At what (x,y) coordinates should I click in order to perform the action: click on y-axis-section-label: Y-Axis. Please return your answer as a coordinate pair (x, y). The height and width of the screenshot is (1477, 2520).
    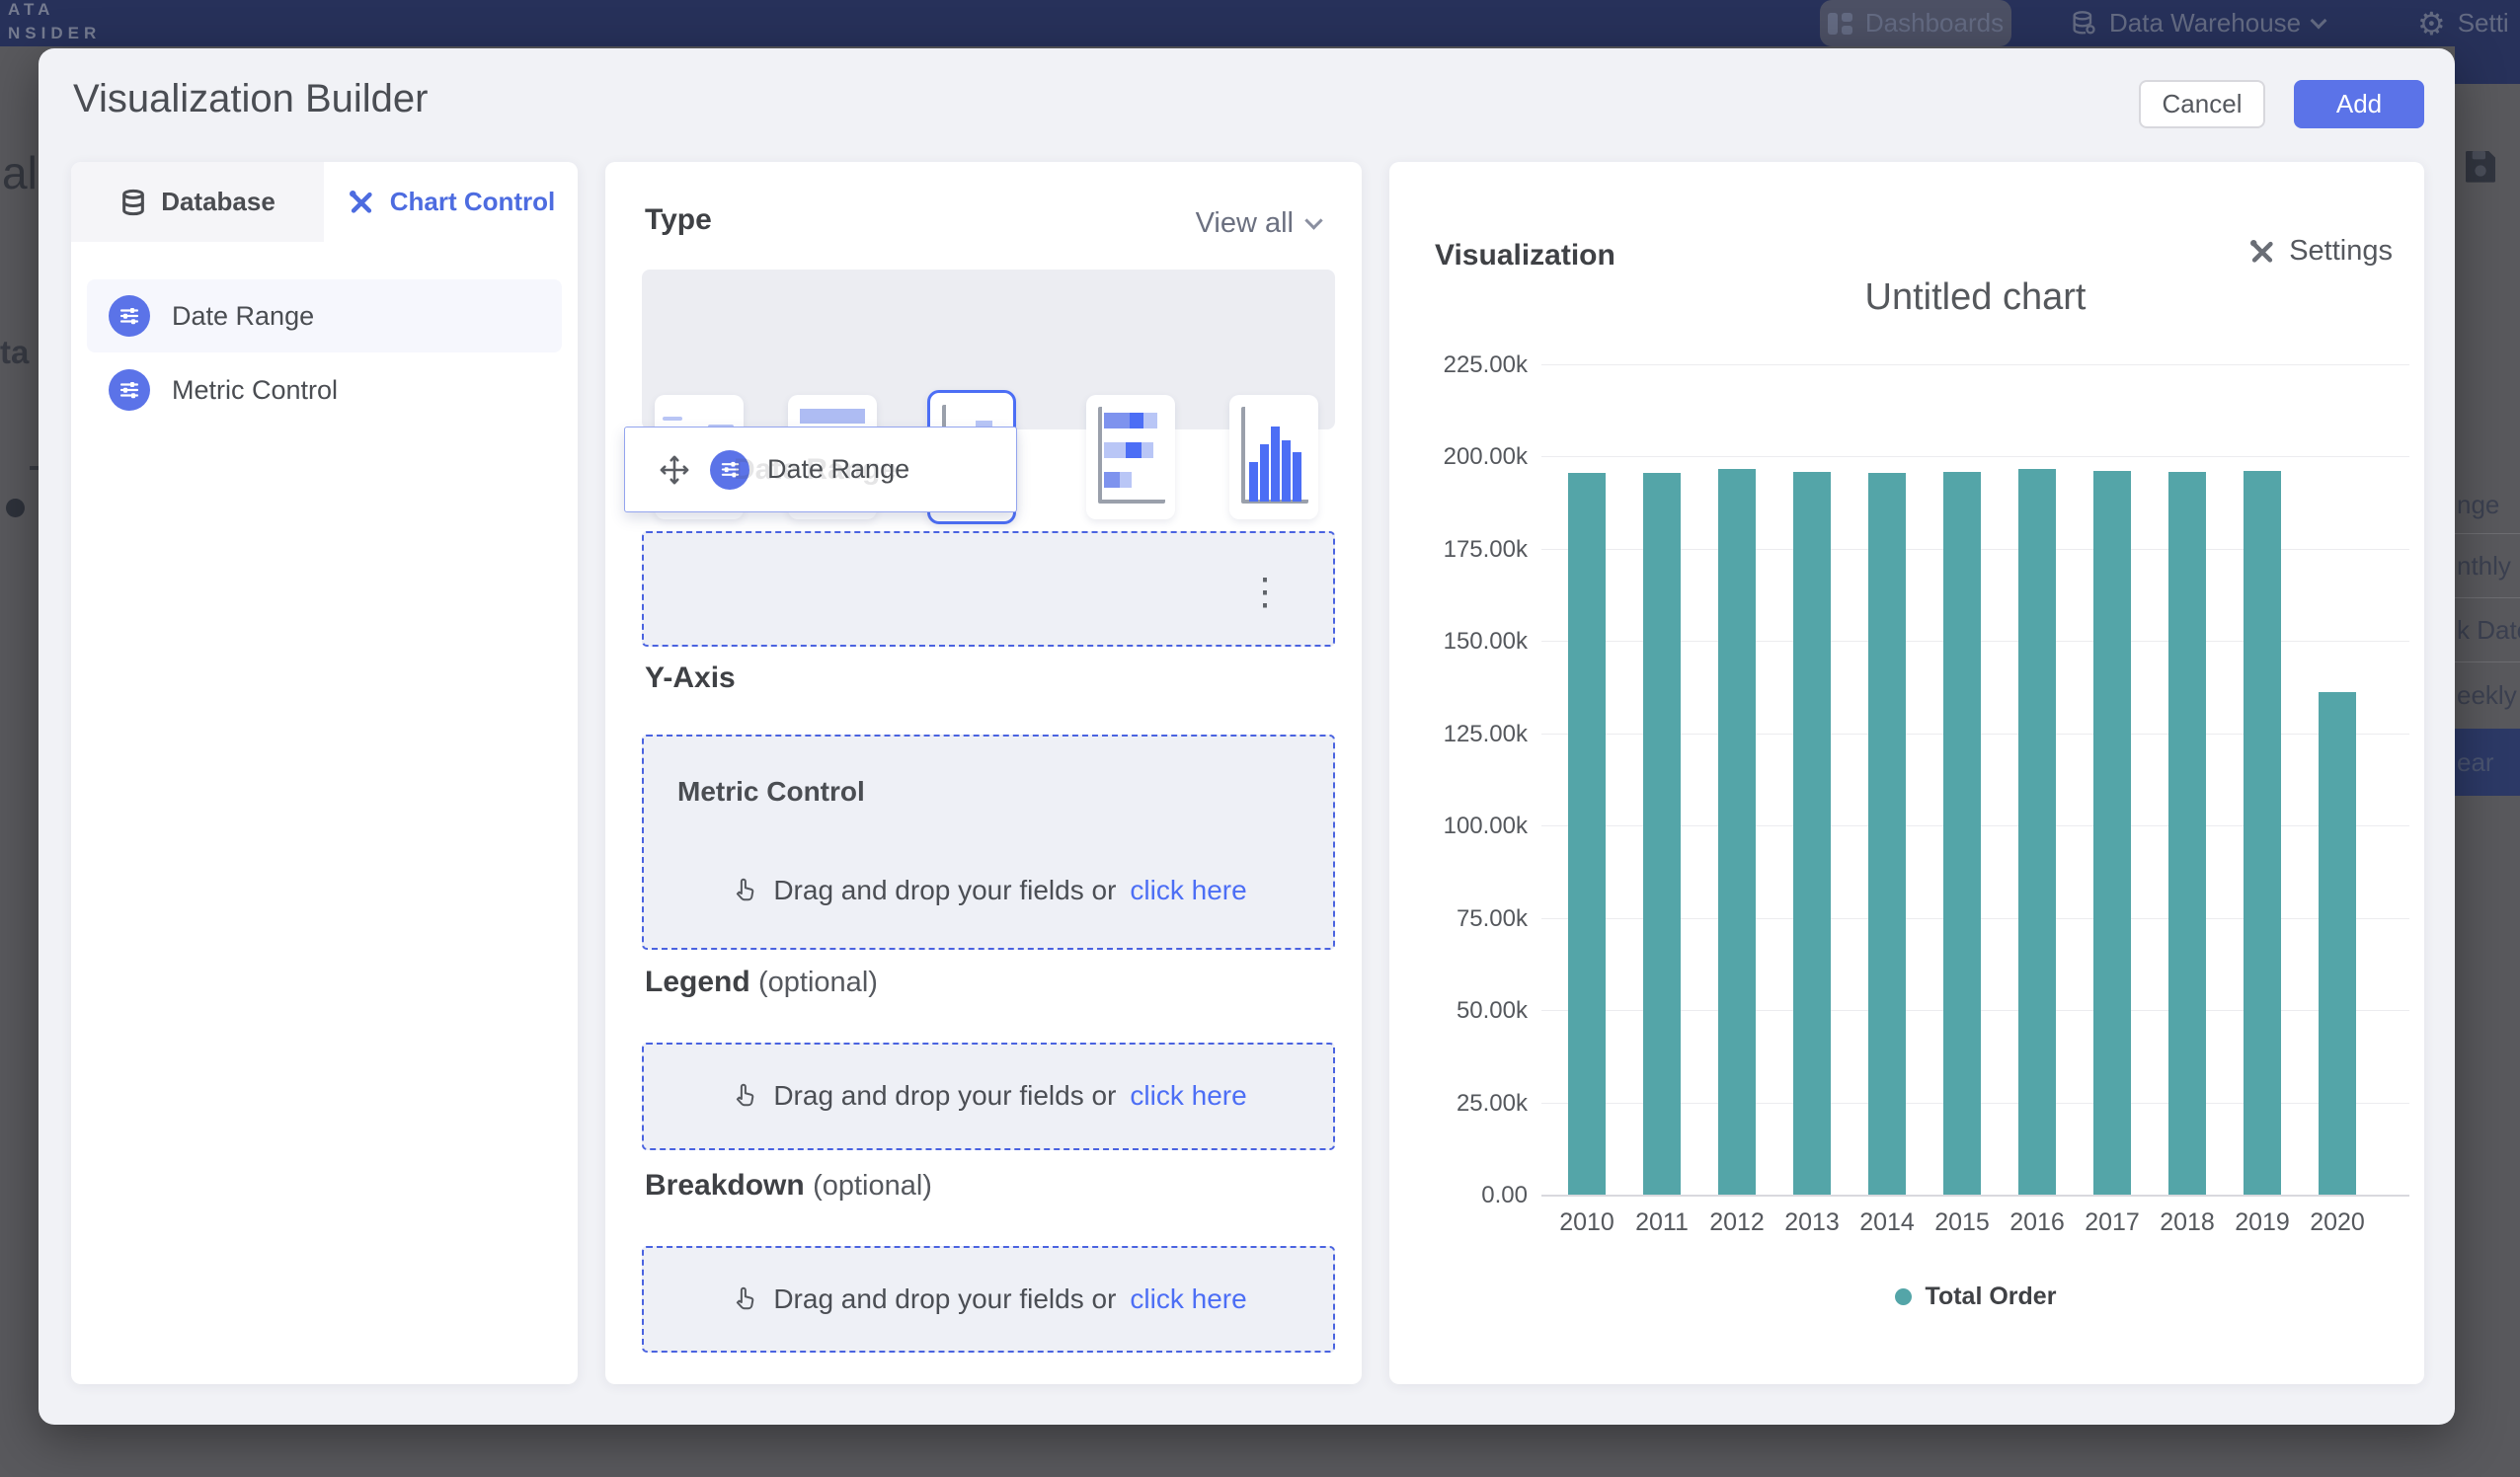
    Looking at the image, I should click on (690, 677).